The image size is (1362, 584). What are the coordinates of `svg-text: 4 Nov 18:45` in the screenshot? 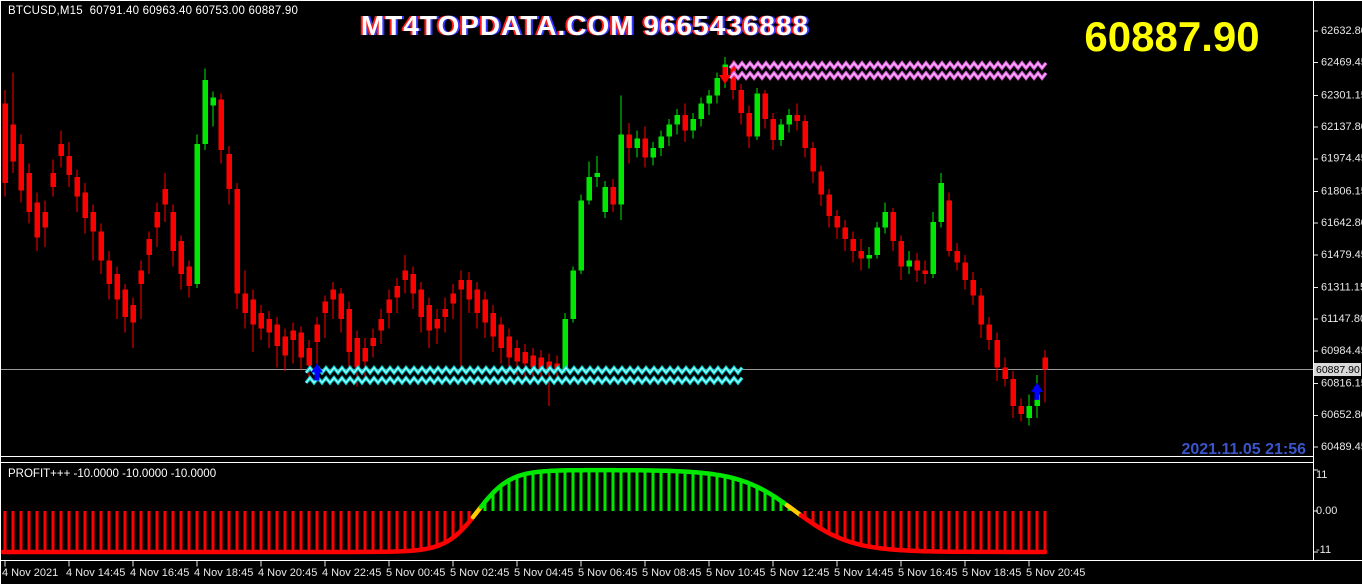 It's located at (223, 573).